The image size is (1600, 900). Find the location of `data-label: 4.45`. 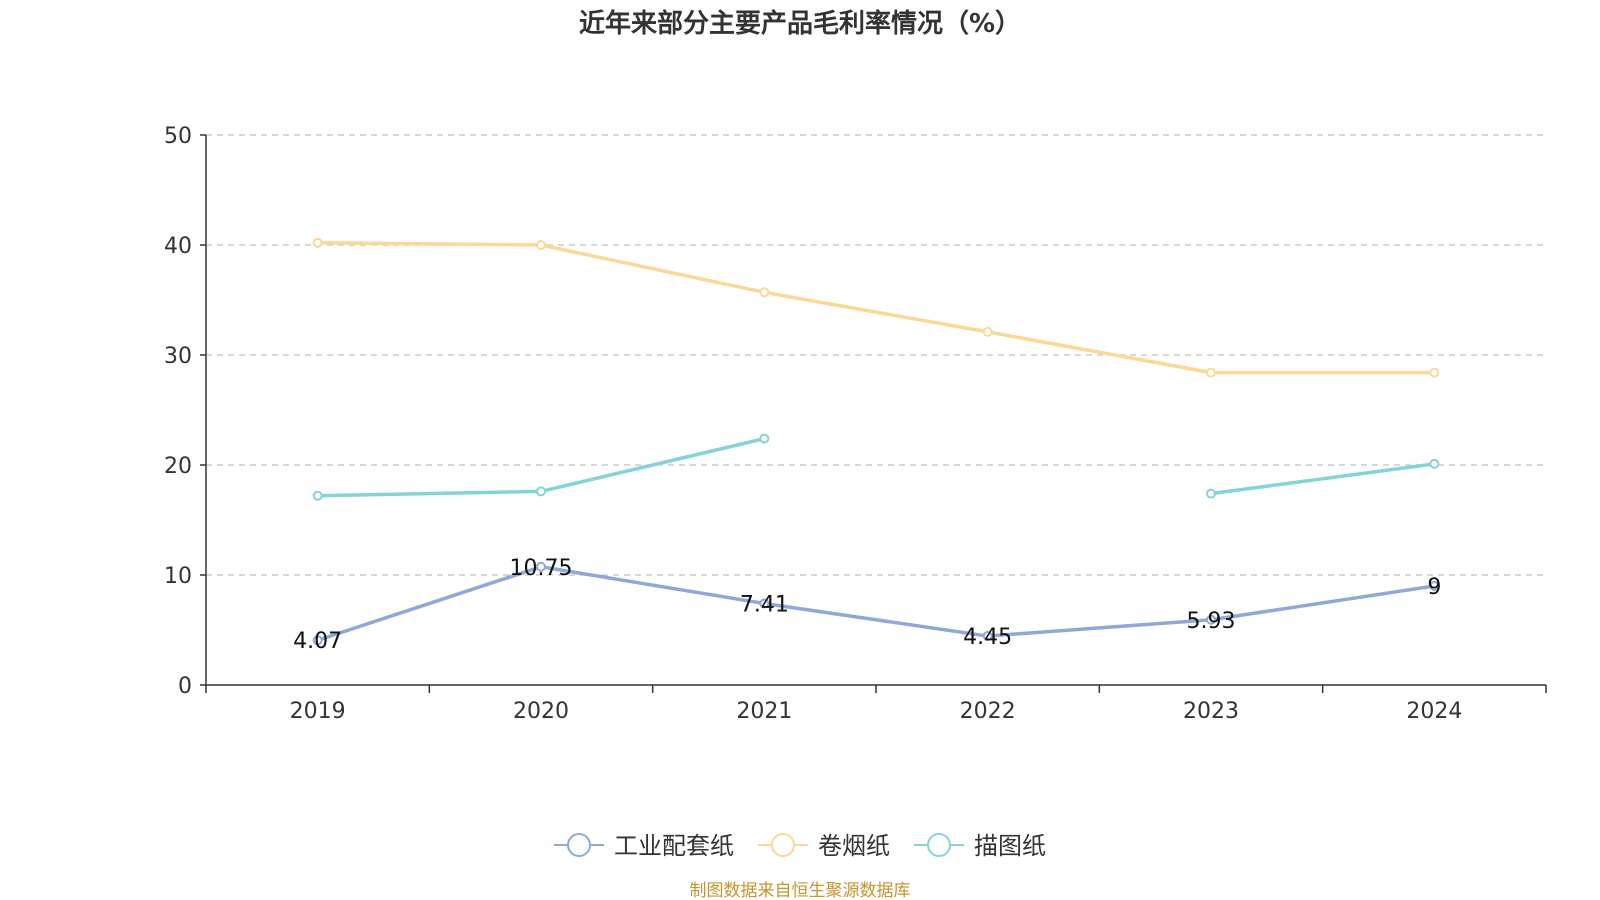

data-label: 4.45 is located at coordinates (987, 637).